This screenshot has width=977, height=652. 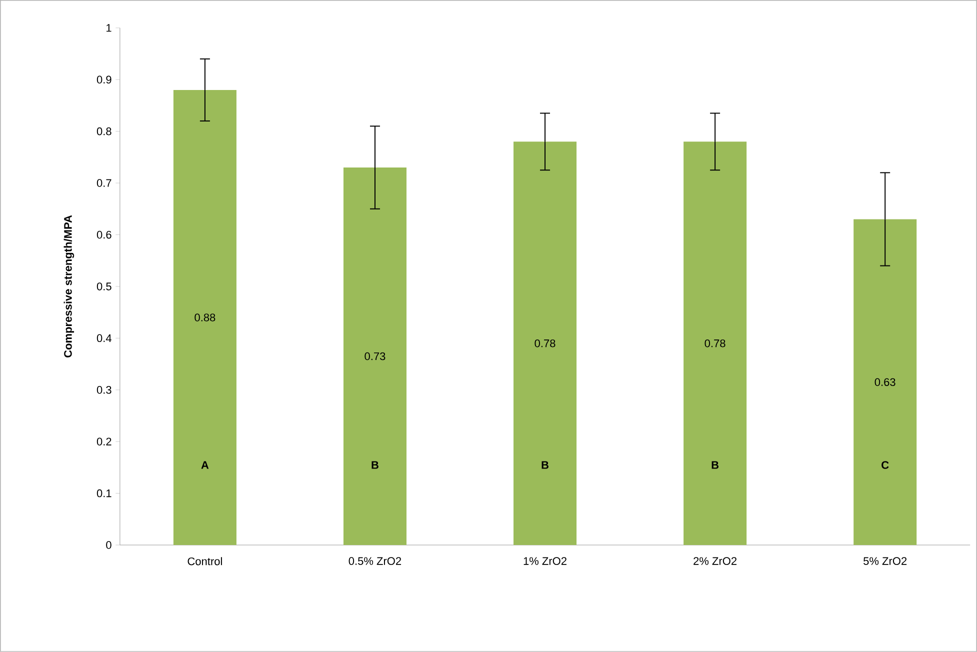 I want to click on y-tick-label: 0, so click(x=109, y=545).